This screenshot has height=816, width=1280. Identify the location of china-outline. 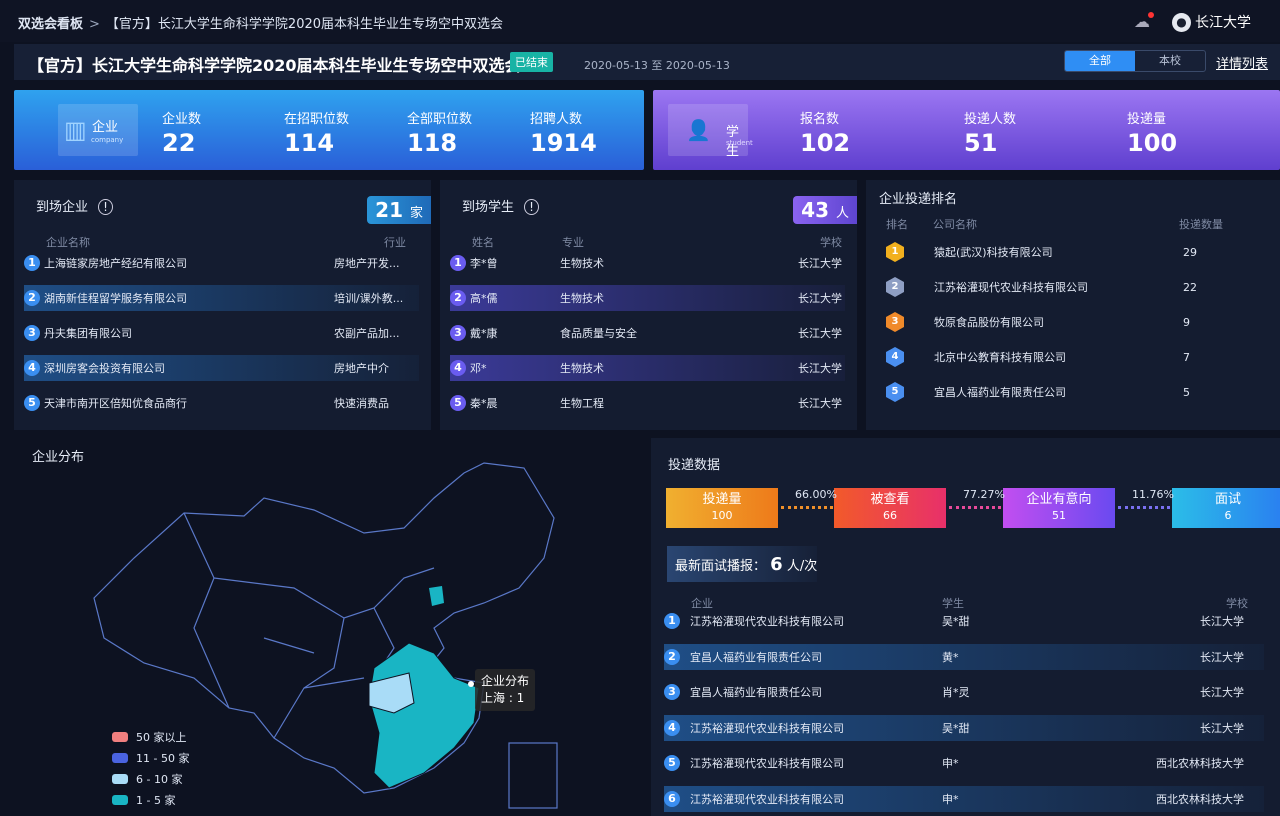
(324, 628).